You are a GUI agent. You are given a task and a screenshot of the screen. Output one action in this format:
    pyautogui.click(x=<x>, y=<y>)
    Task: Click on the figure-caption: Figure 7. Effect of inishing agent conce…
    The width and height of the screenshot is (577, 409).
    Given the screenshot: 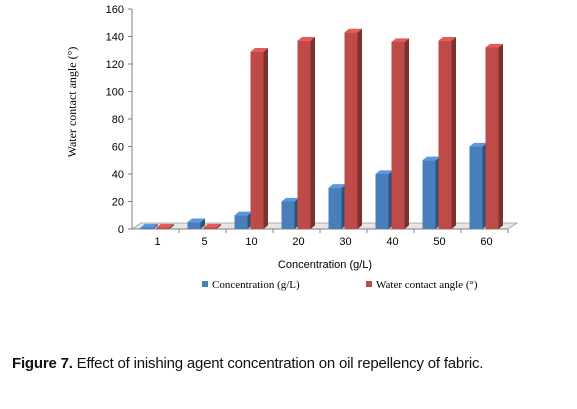 What is the action you would take?
    pyautogui.click(x=287, y=364)
    